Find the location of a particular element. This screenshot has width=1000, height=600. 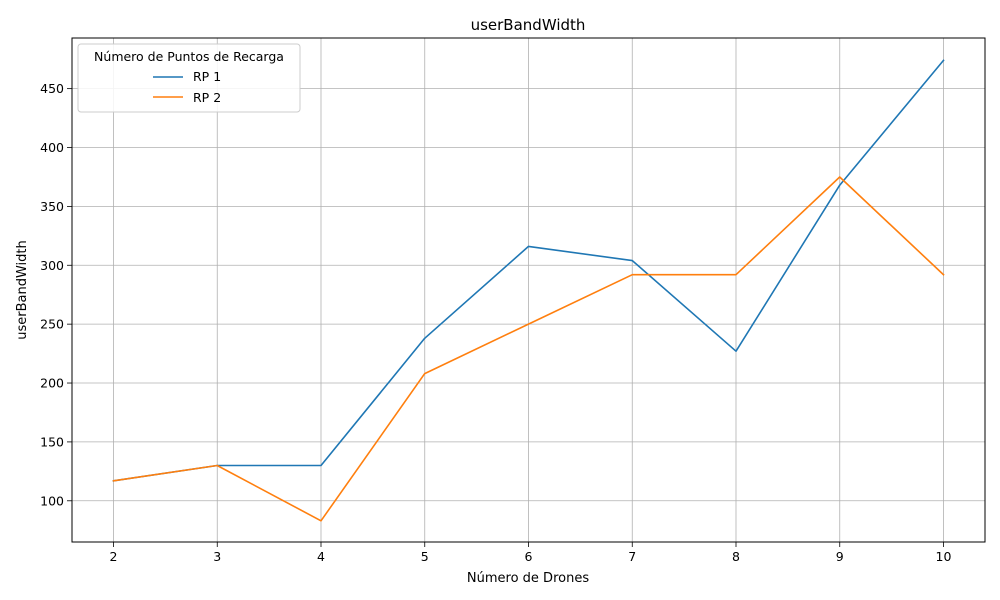

x-tick-label: 5 is located at coordinates (425, 556).